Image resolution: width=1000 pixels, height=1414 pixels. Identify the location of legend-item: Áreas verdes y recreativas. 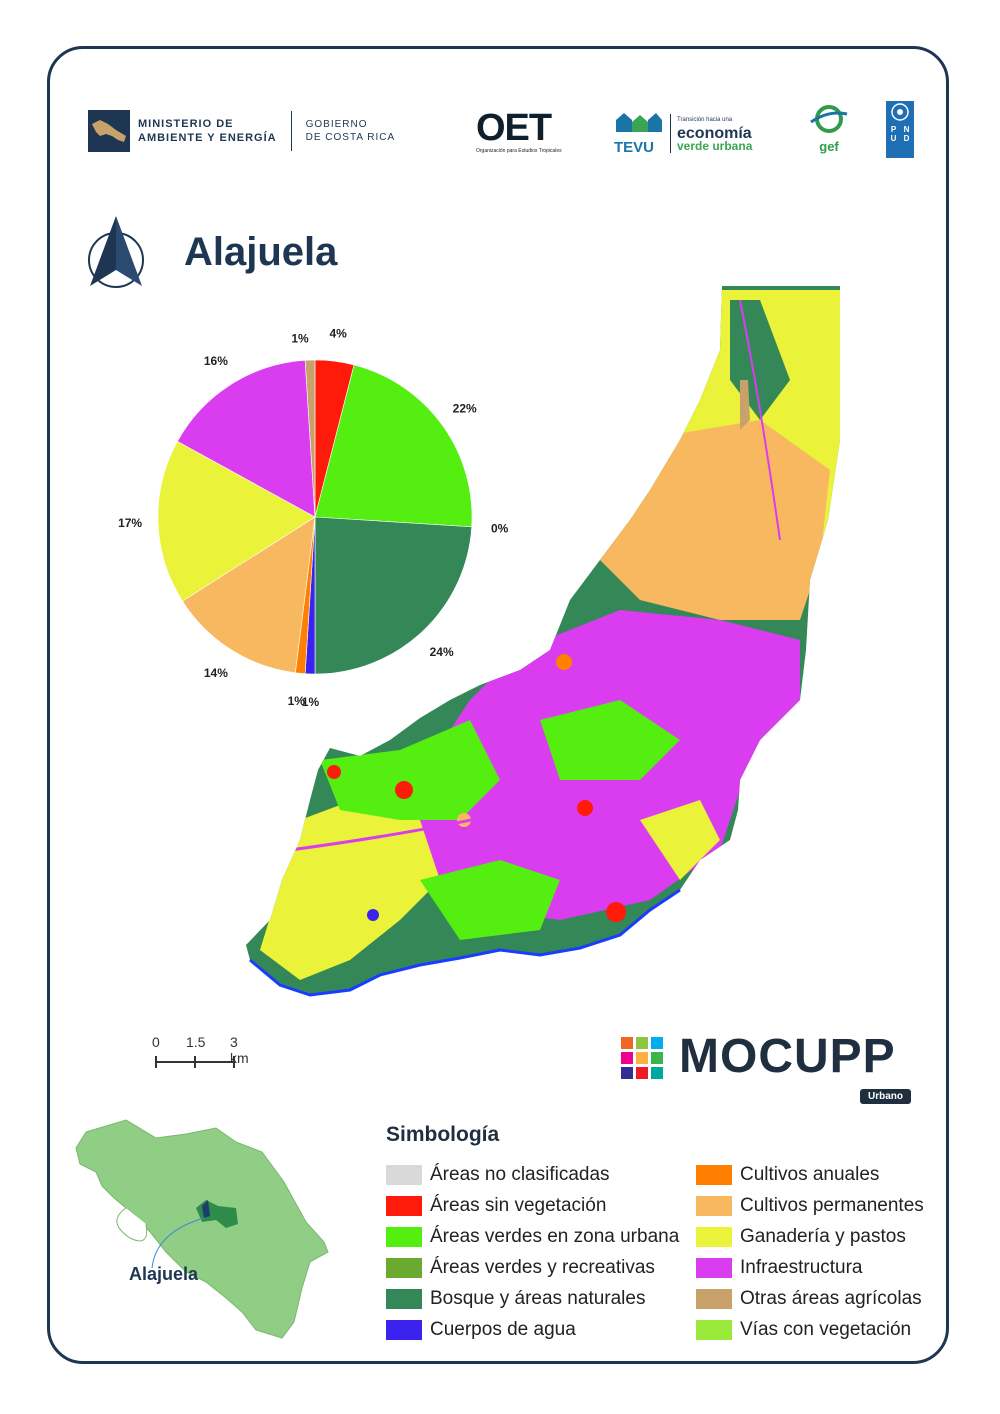
(541, 1267).